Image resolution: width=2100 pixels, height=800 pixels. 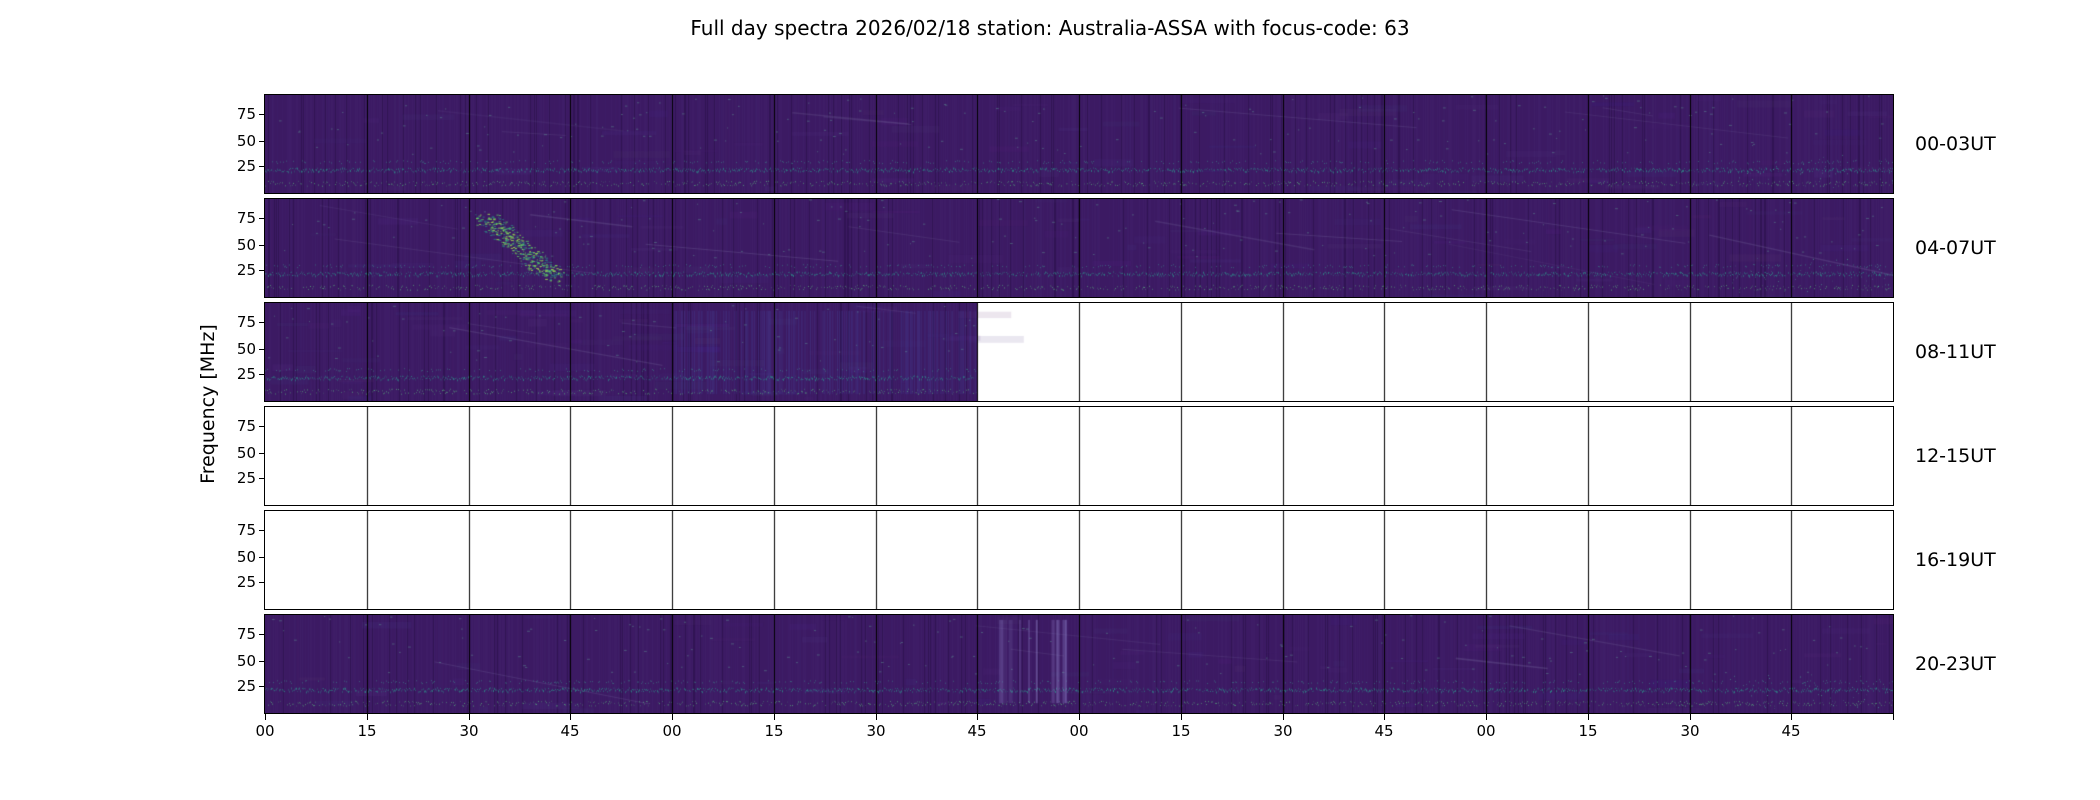 I want to click on row-time-label: 20-23UT, so click(x=1955, y=664).